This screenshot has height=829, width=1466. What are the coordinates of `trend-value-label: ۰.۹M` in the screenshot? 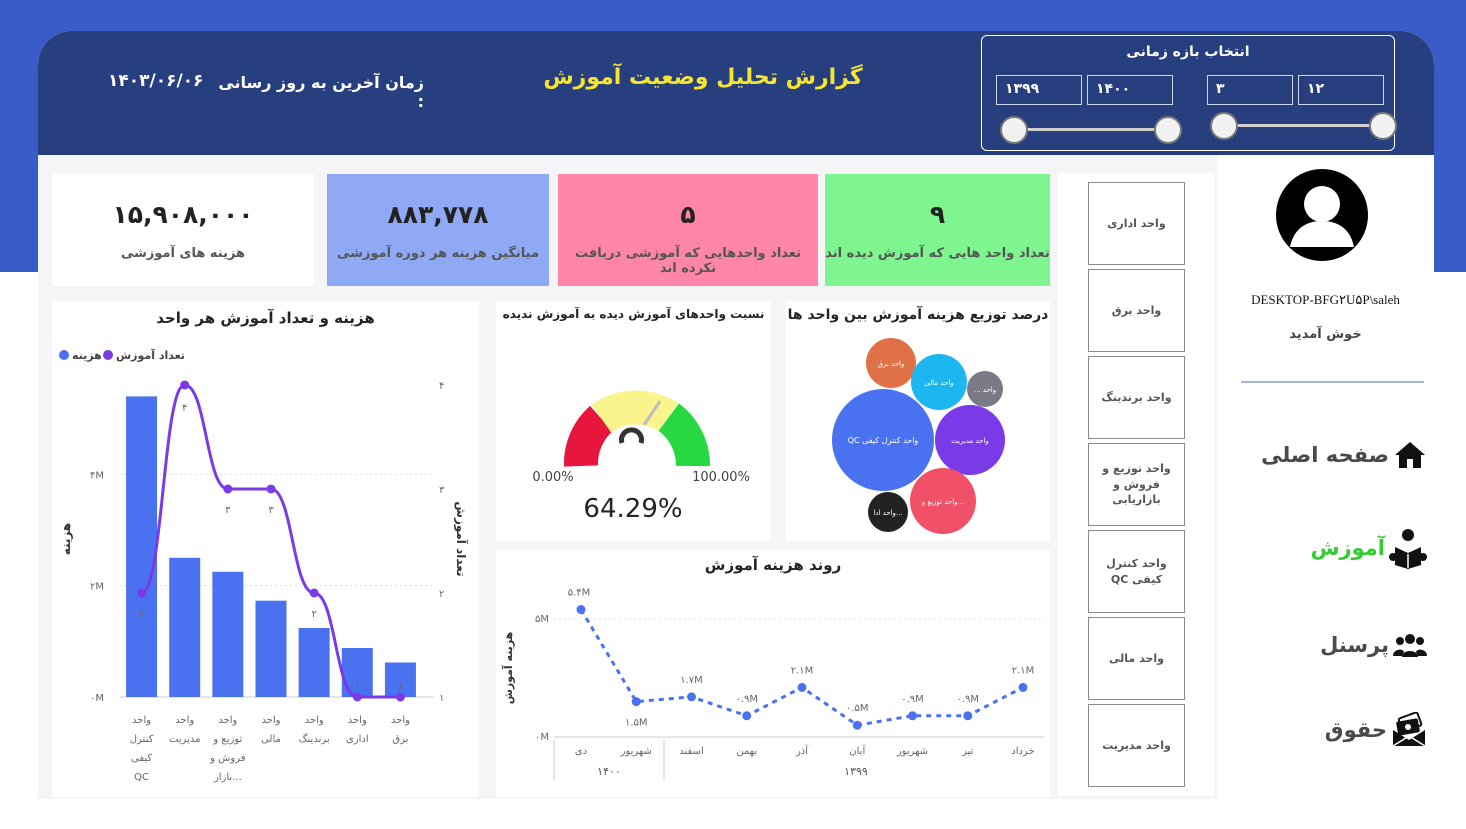 It's located at (912, 699).